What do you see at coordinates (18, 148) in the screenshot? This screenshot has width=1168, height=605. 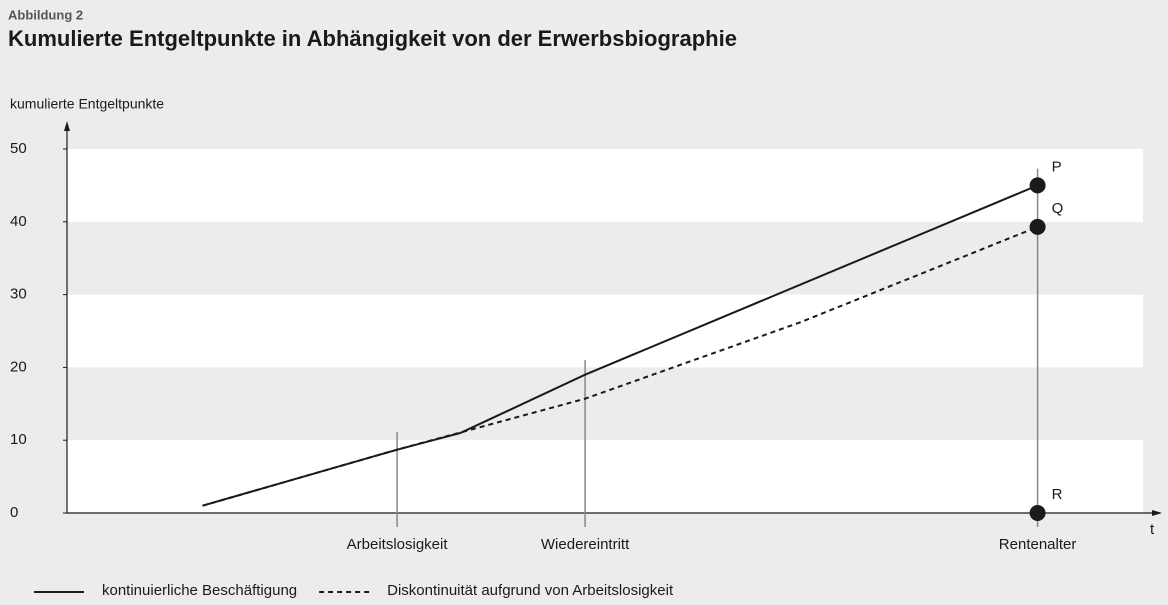 I see `y-tick-label: 50` at bounding box center [18, 148].